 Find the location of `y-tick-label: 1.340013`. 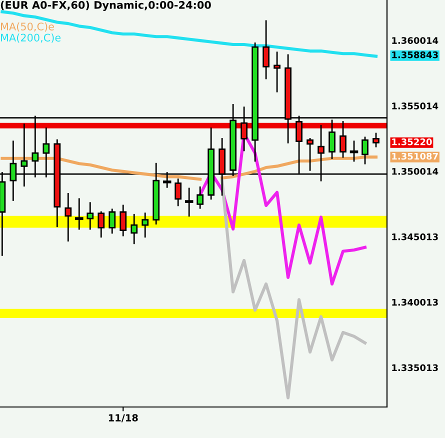

y-tick-label: 1.340013 is located at coordinates (415, 302).